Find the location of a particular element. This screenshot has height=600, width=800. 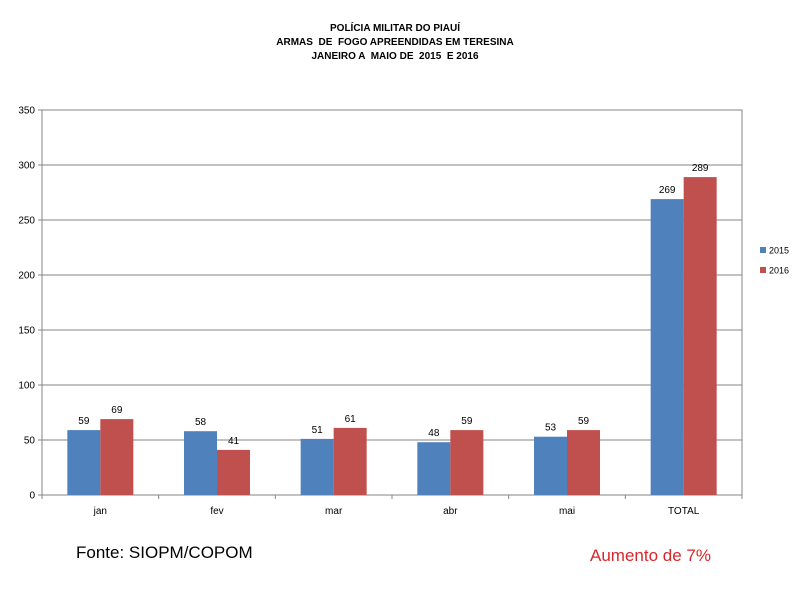

y-tick-label: 200 is located at coordinates (26, 276).